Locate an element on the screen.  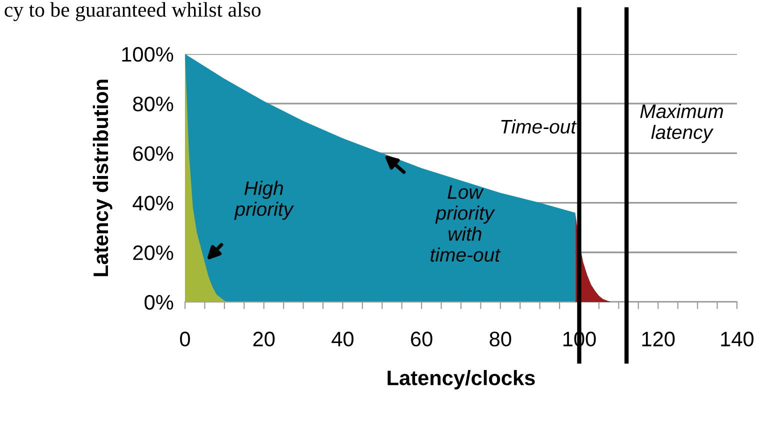
y-axis-title: Latency distribution is located at coordinates (102, 178).